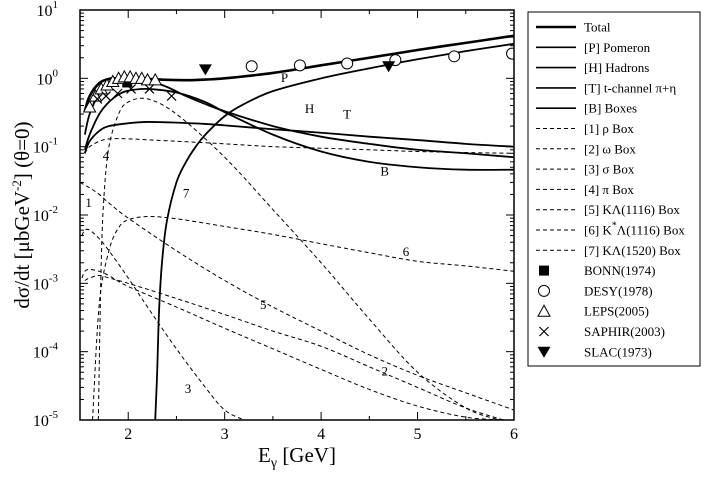 The height and width of the screenshot is (478, 708). I want to click on series-tchannel, so click(298, 137).